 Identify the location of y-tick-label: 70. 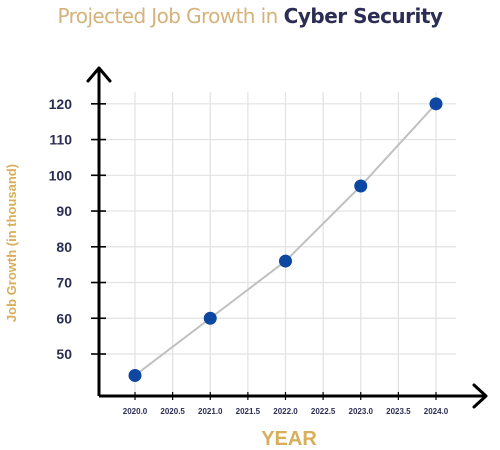
(64, 283).